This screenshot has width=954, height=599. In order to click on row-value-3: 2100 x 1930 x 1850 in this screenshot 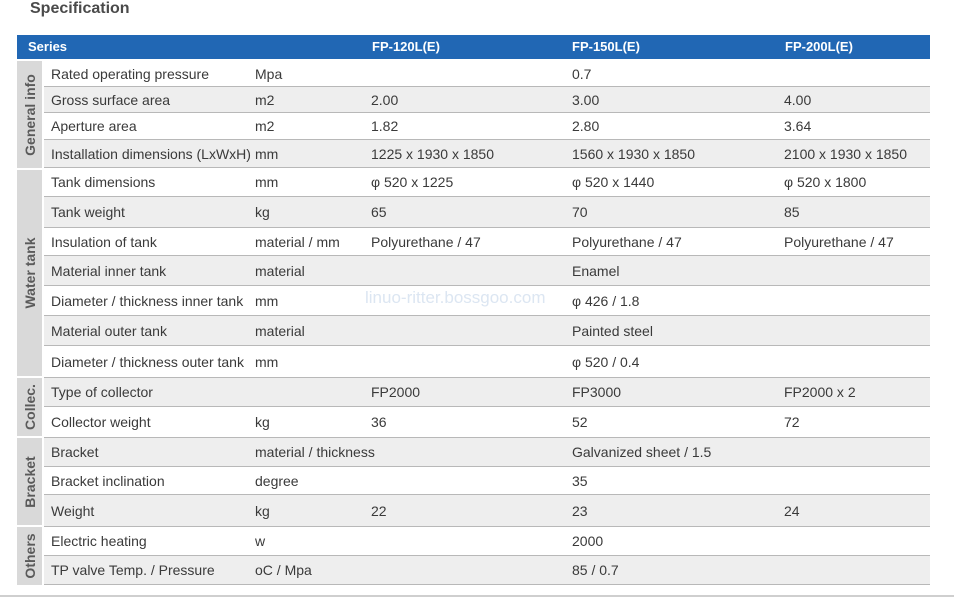, I will do `click(845, 154)`.